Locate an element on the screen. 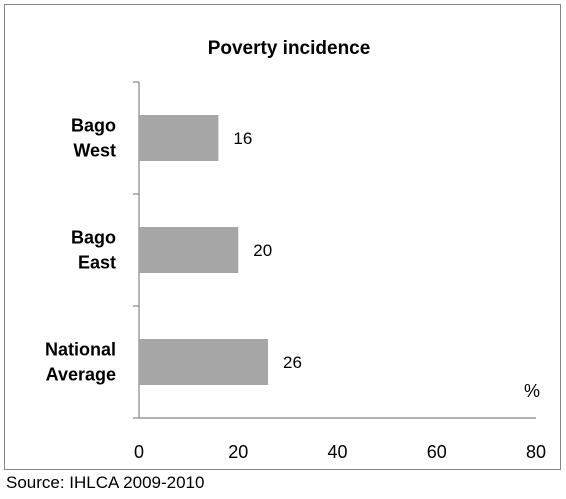 This screenshot has height=499, width=566. data-label: 20 is located at coordinates (262, 250).